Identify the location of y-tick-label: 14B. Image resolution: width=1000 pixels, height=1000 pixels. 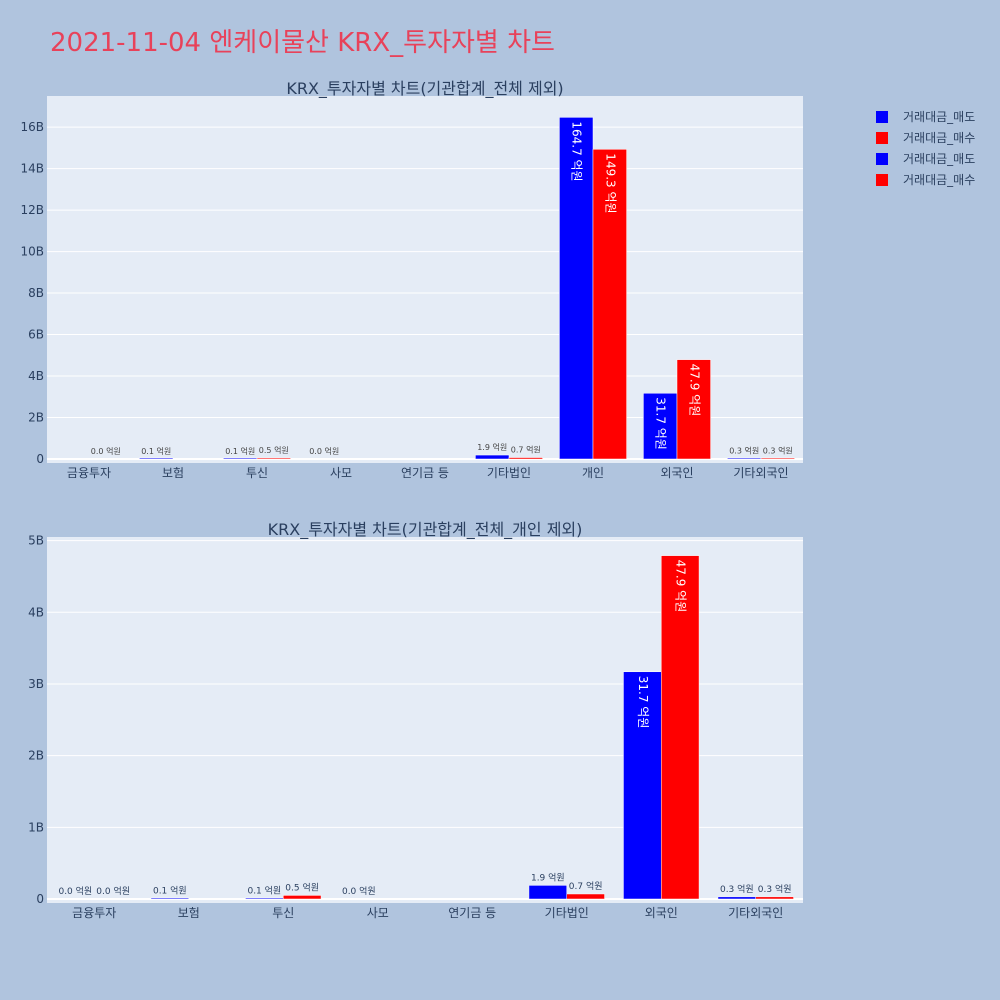
(32, 169).